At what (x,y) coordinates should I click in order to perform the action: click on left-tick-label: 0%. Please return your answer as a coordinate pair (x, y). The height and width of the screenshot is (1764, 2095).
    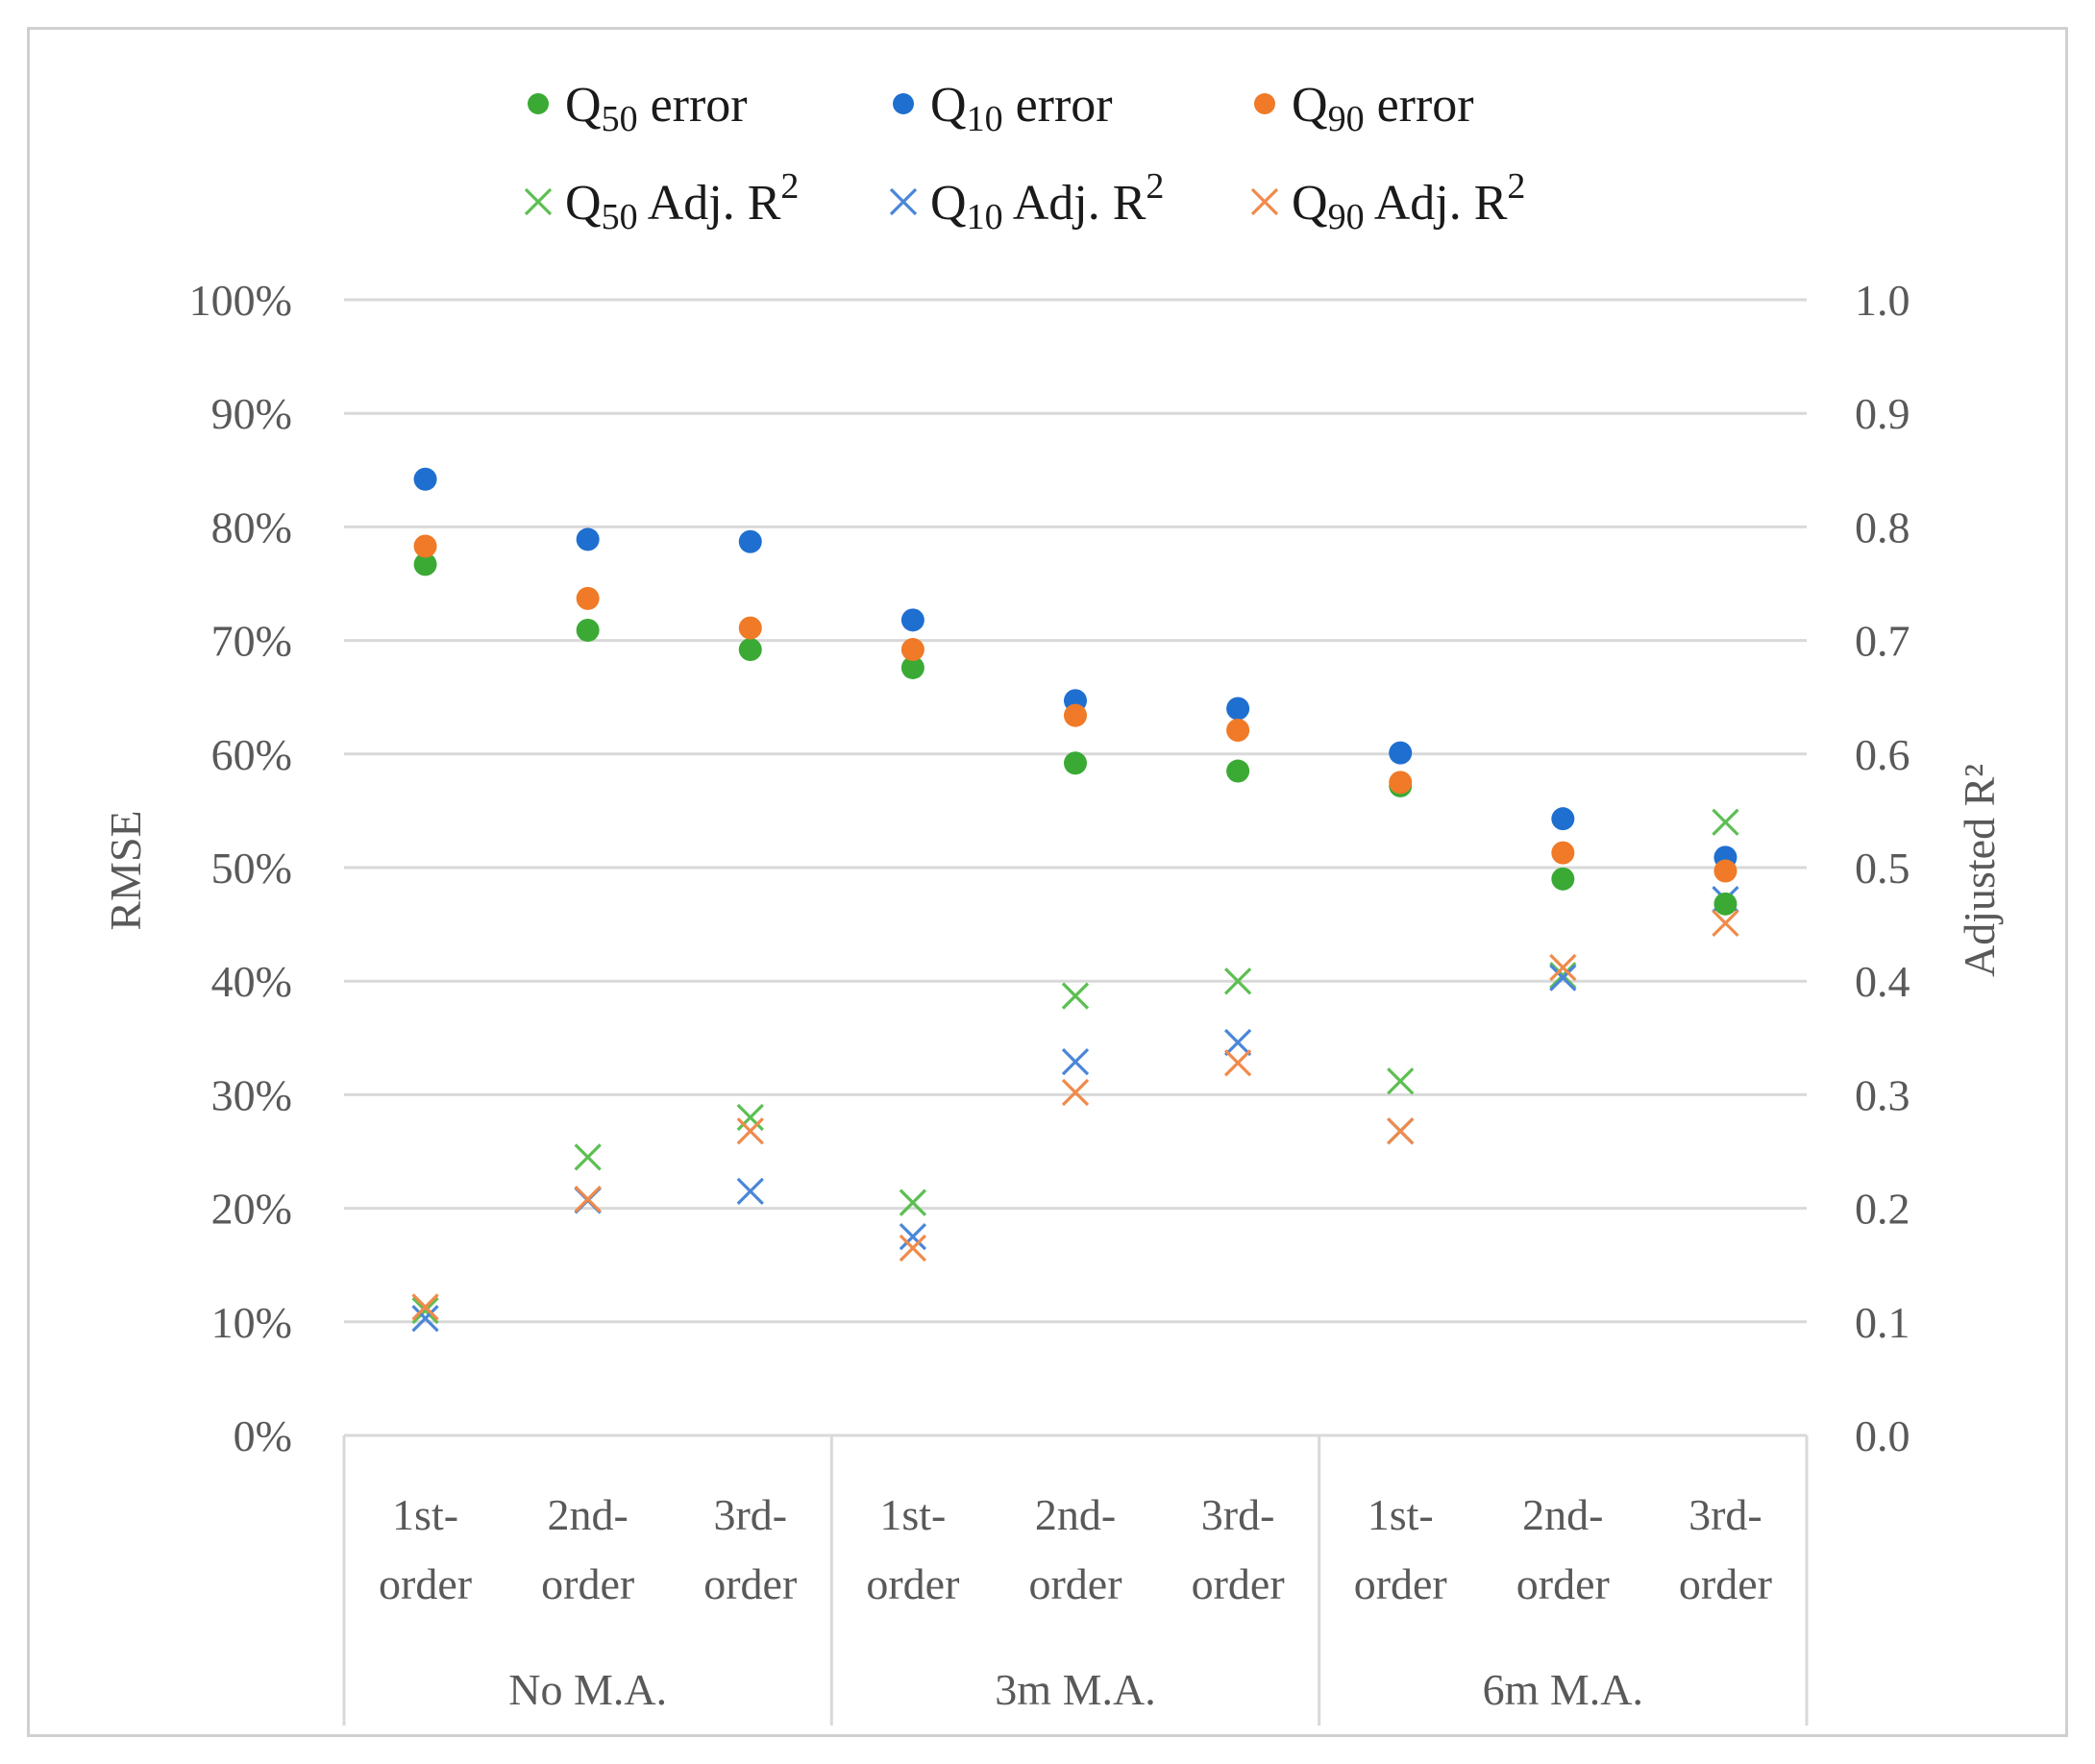
    Looking at the image, I should click on (263, 1436).